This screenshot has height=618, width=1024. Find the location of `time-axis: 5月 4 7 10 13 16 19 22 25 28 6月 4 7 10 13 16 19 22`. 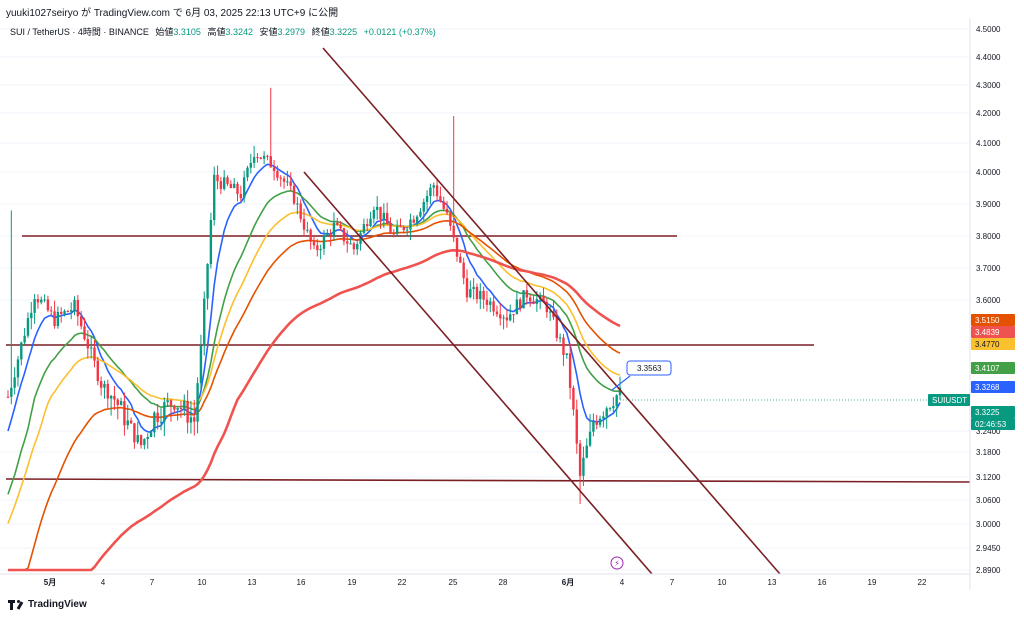

time-axis: 5月 4 7 10 13 16 19 22 25 28 6月 4 7 10 13 16 19 22 is located at coordinates (485, 580).